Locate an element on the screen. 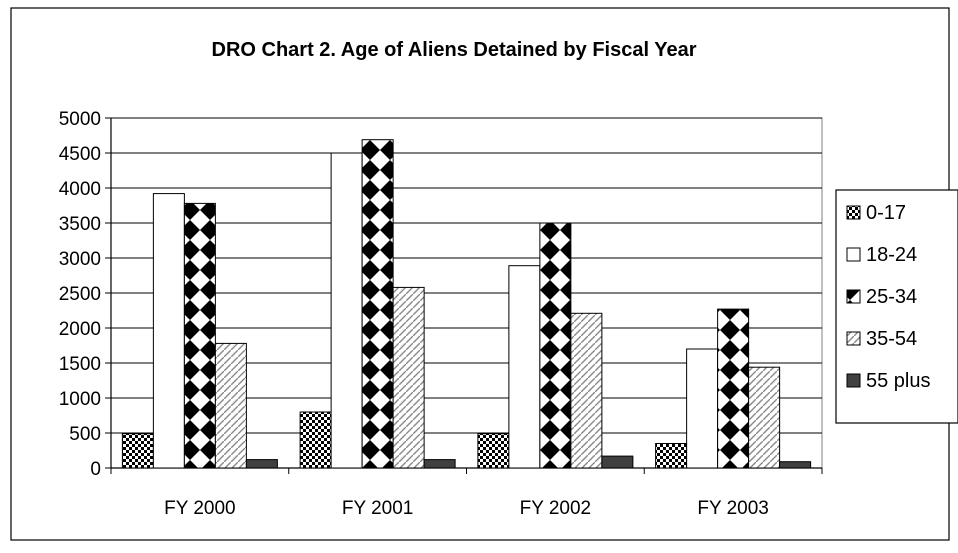  legend-label: 0-17 is located at coordinates (886, 213).